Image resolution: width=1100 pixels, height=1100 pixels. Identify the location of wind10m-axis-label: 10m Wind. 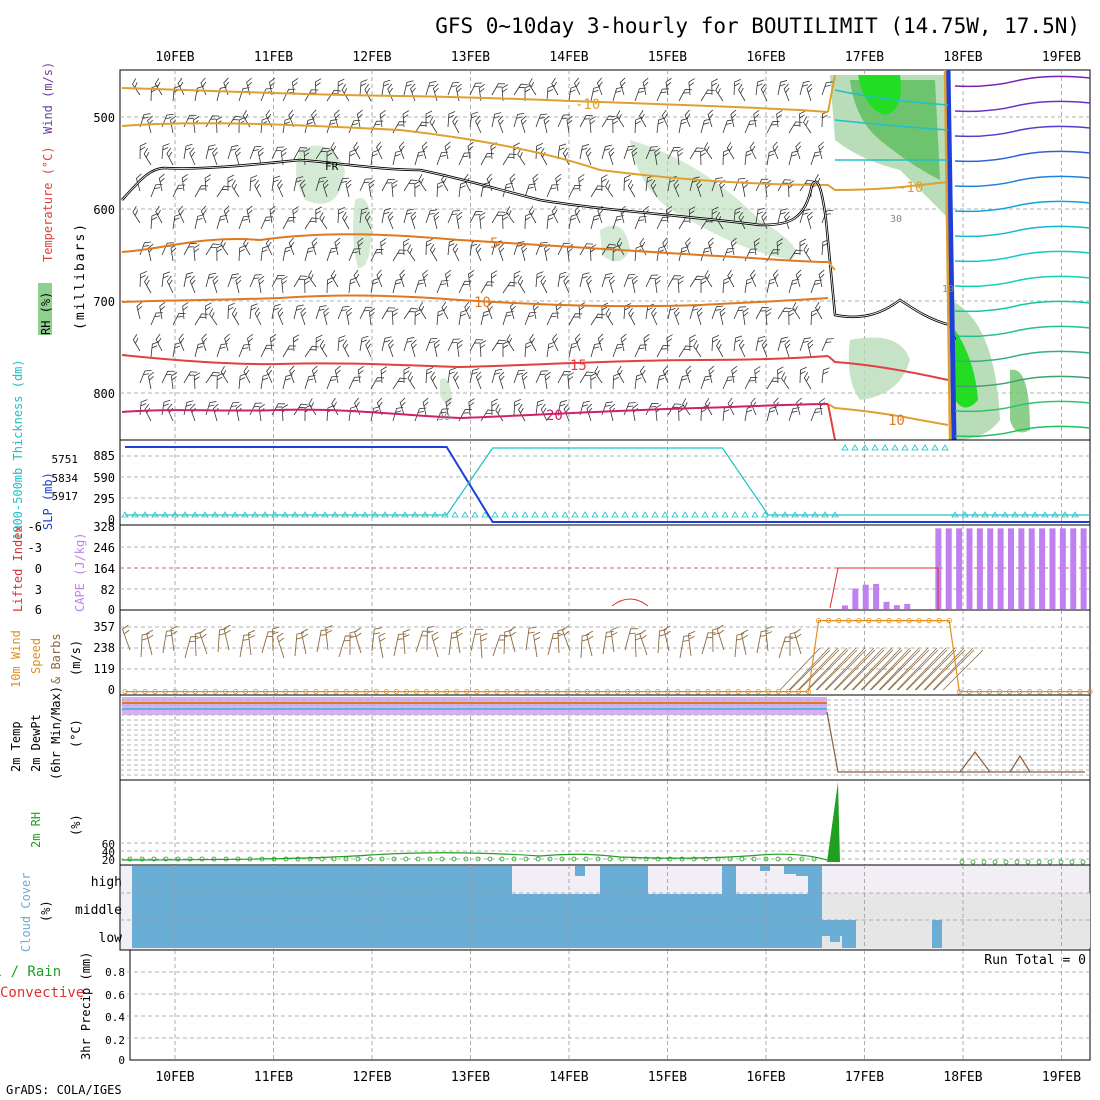
(16, 659).